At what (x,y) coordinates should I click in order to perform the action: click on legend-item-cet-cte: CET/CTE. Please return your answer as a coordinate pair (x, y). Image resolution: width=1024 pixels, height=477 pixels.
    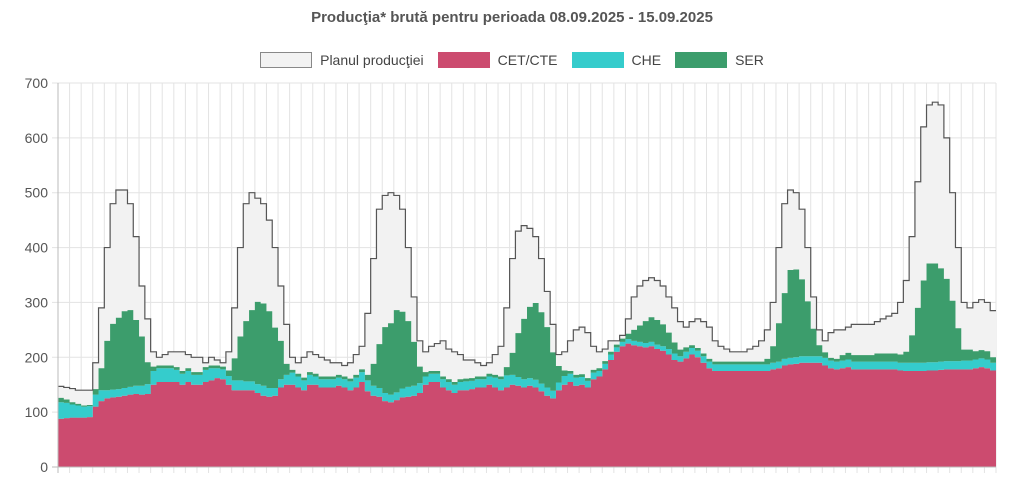
    Looking at the image, I should click on (497, 60).